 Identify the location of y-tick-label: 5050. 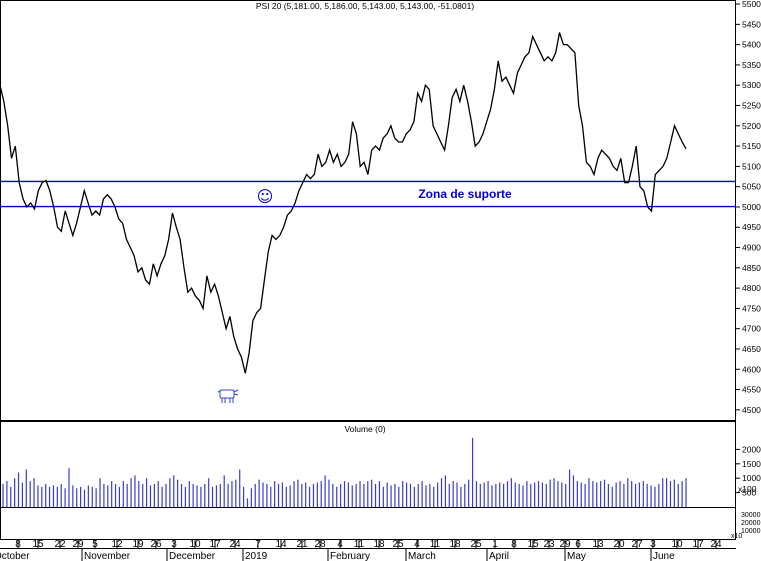
(751, 187).